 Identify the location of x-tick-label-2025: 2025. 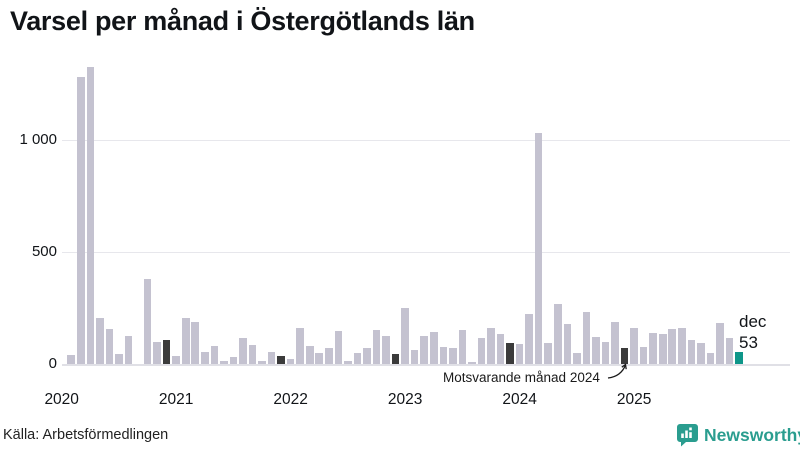
(634, 399).